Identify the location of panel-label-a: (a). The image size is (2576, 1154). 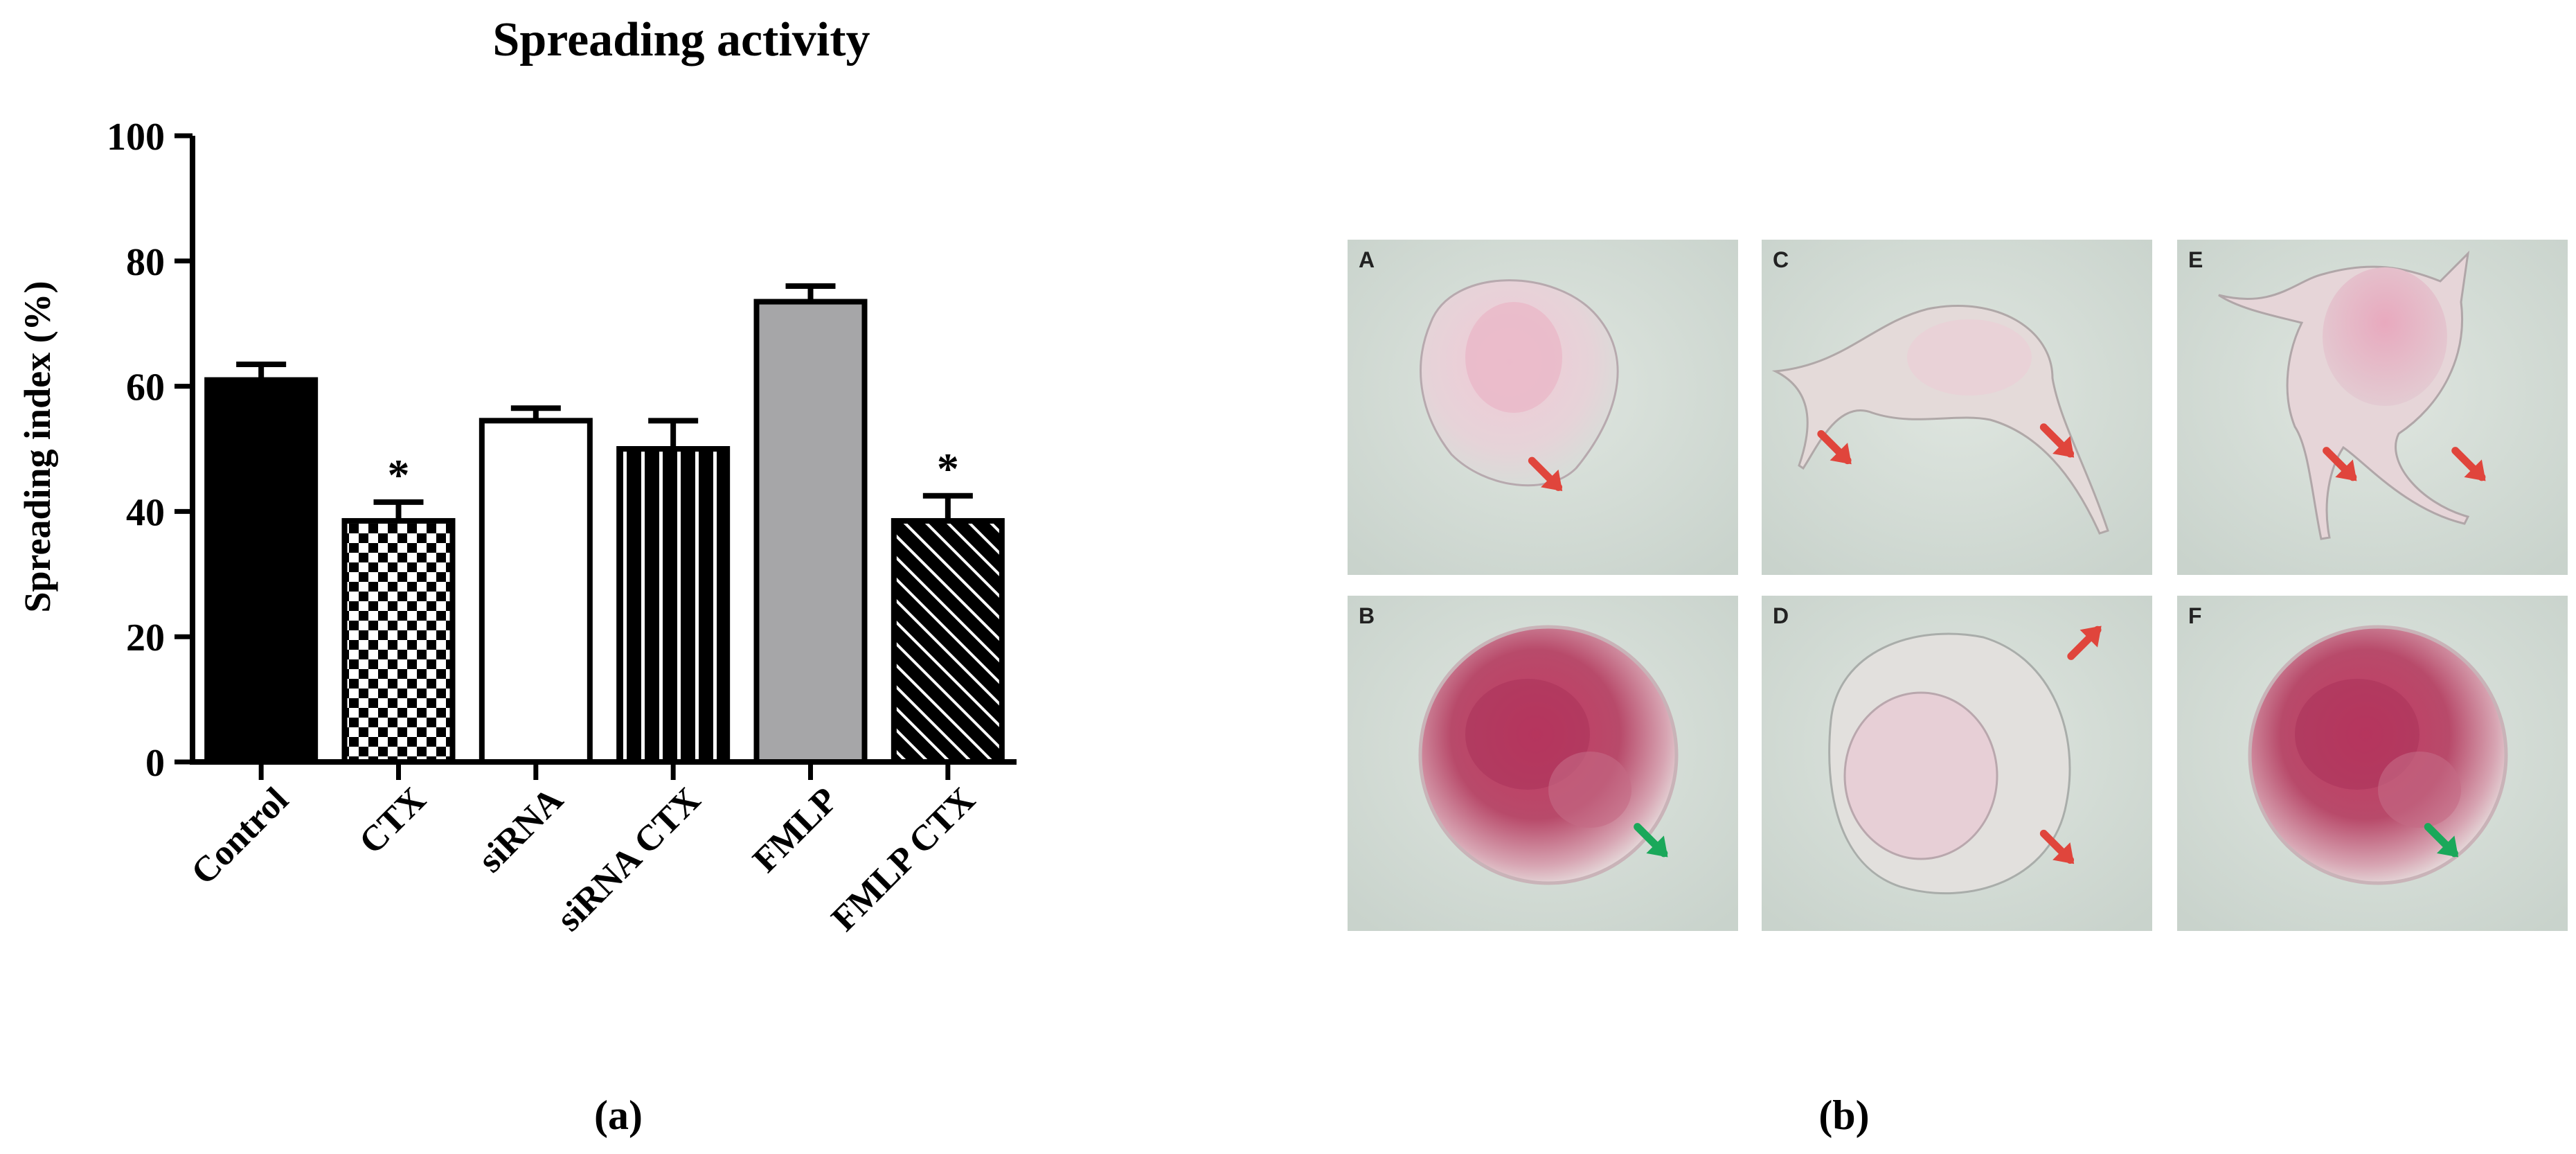
(618, 1115).